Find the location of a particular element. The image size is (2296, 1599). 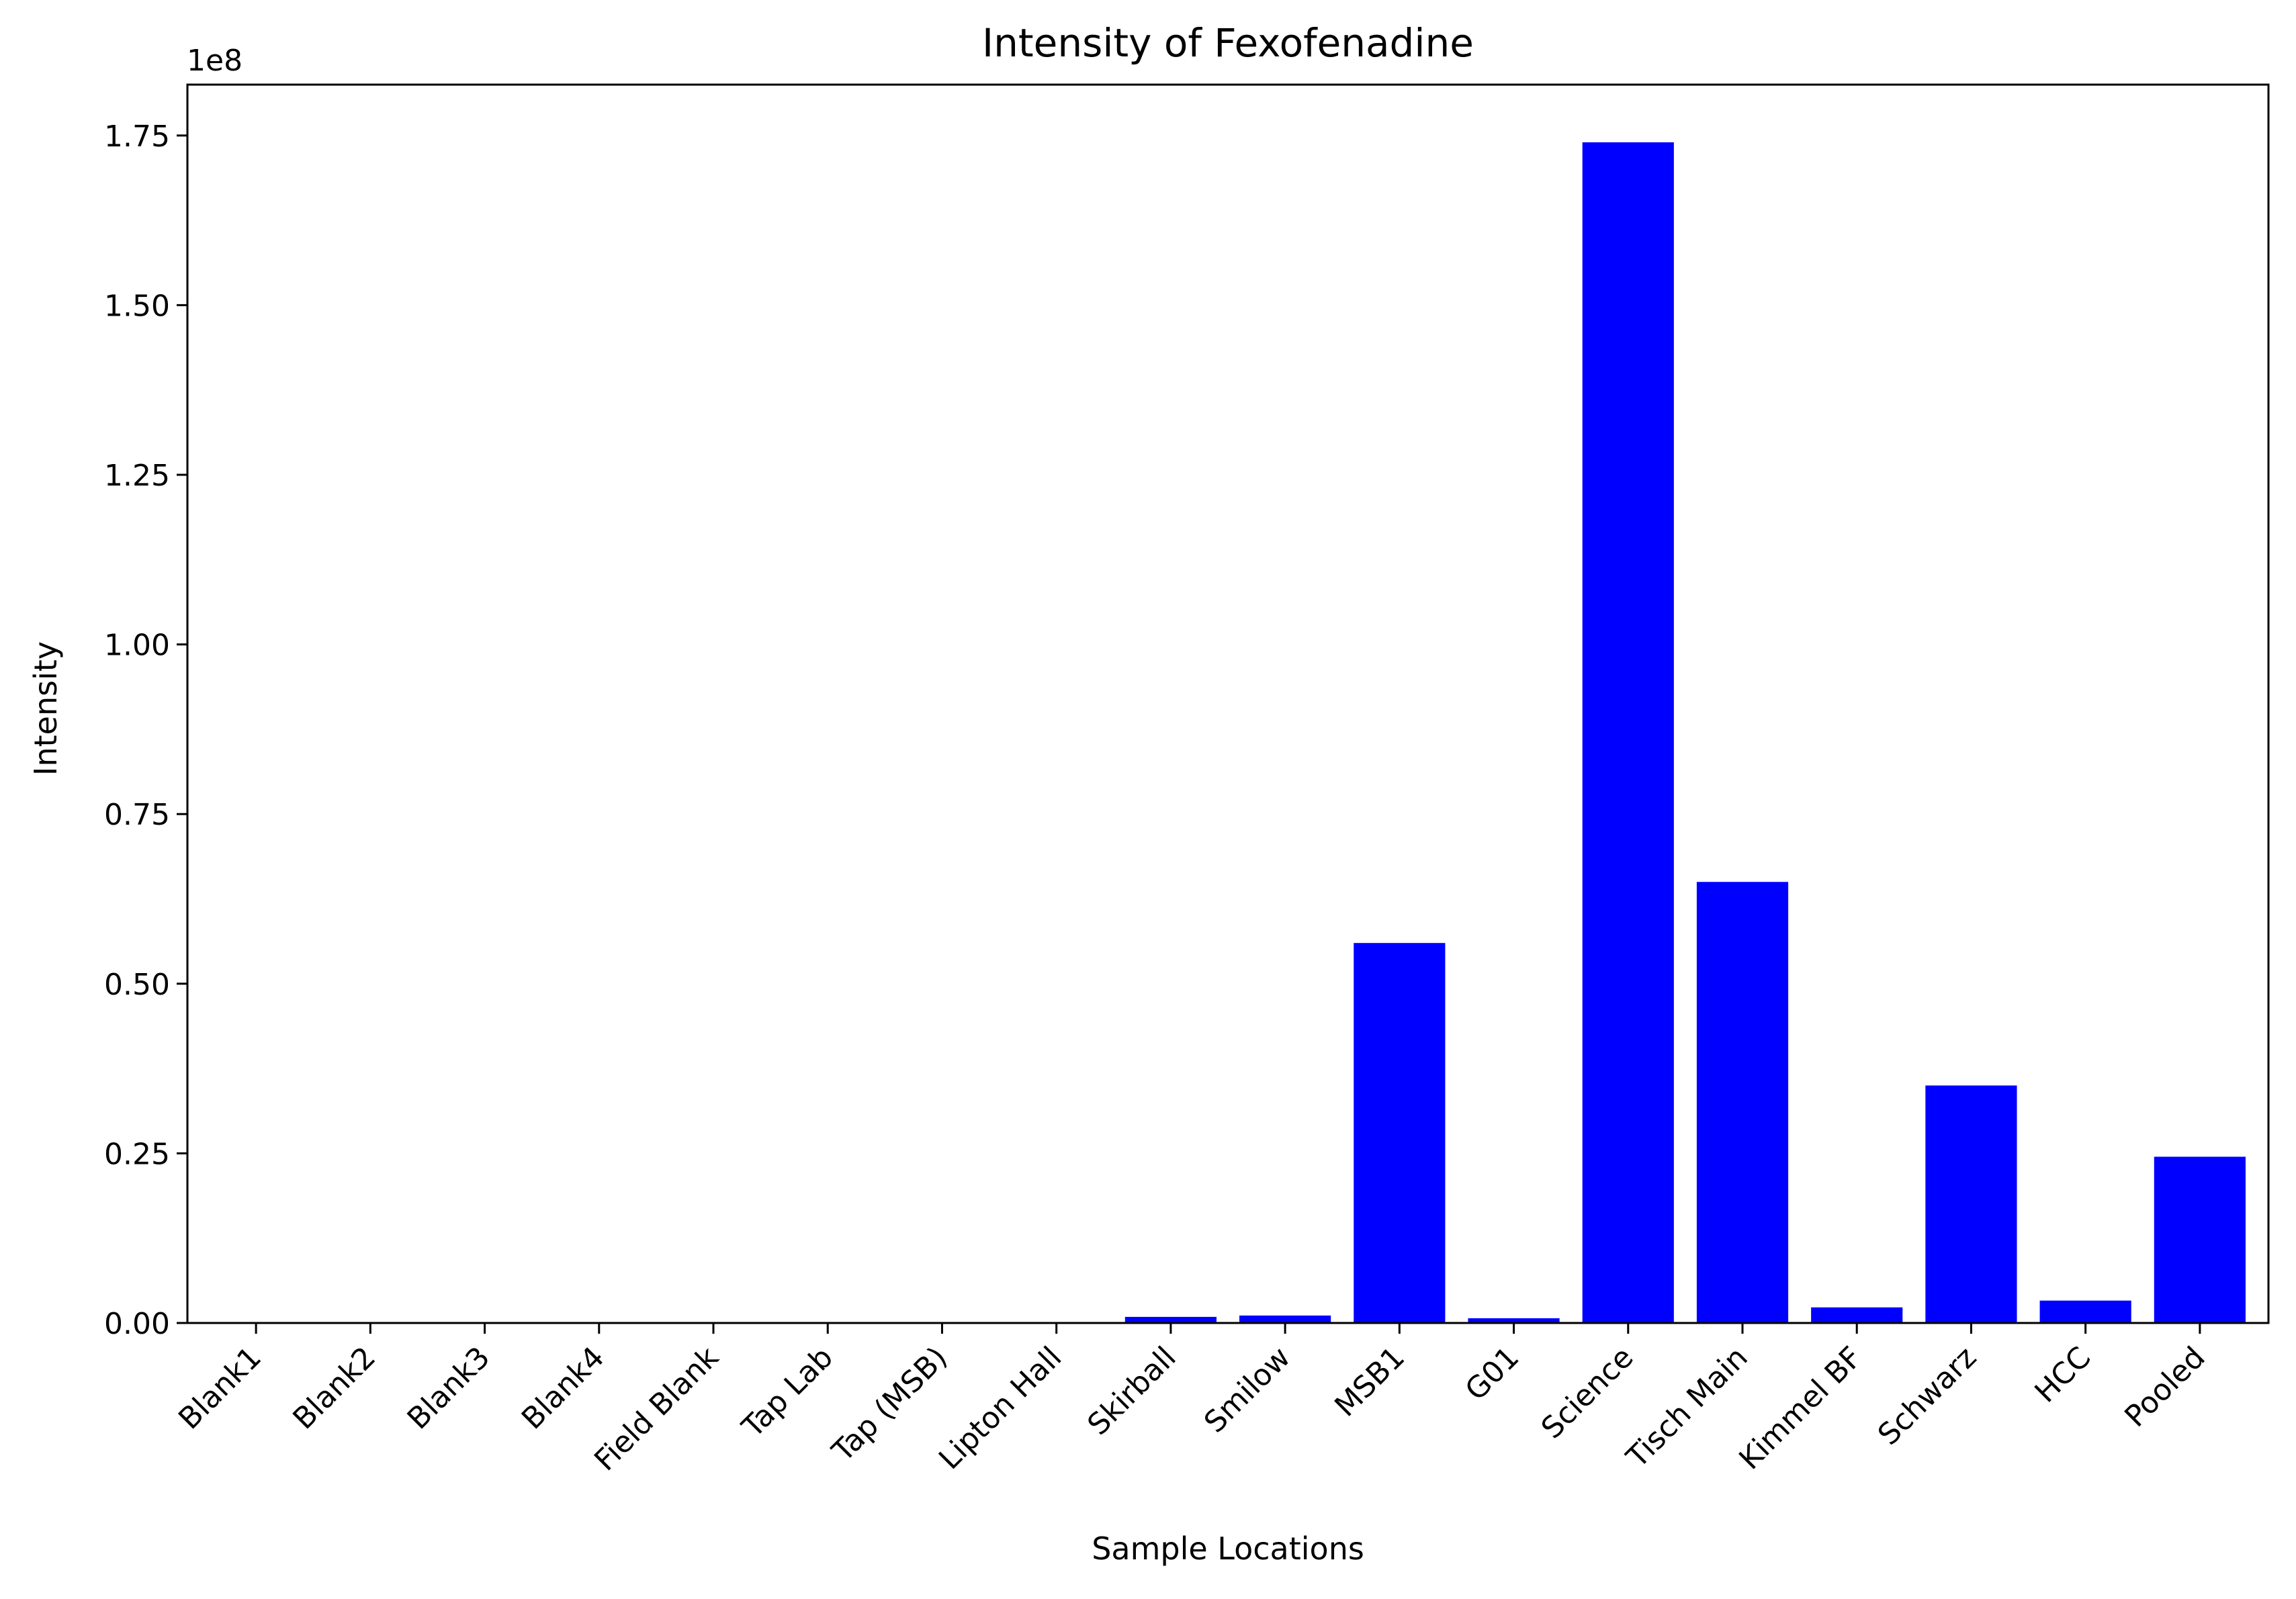

bar-kimmel-bf is located at coordinates (1857, 1315).